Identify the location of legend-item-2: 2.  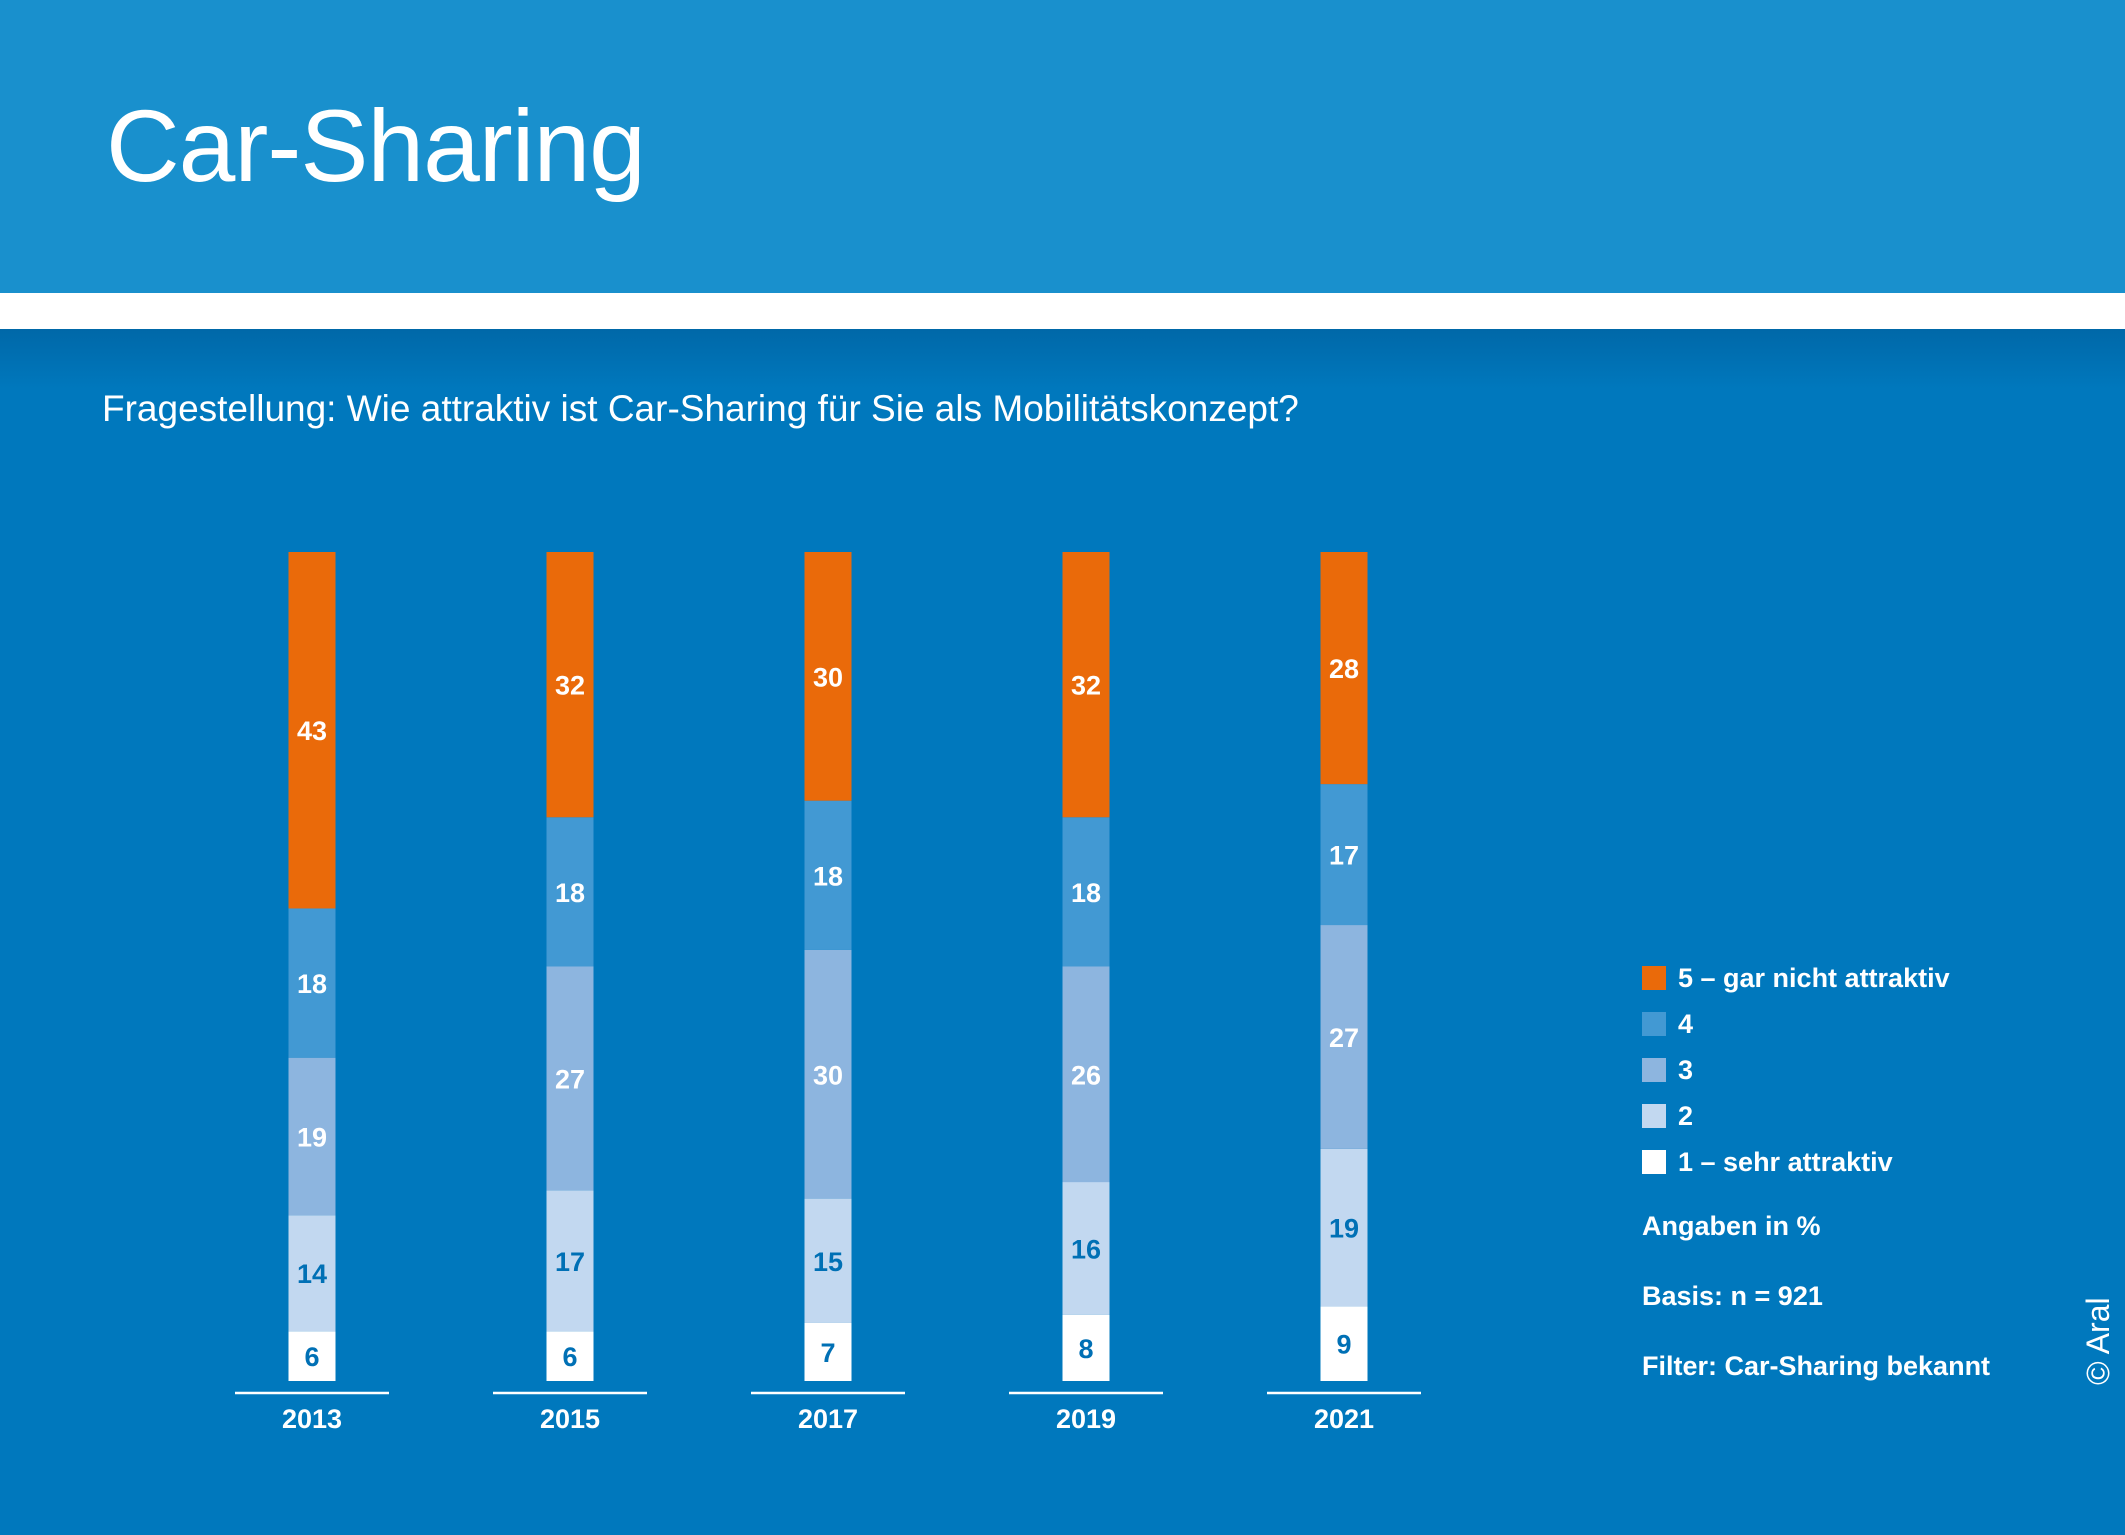
(1816, 1116).